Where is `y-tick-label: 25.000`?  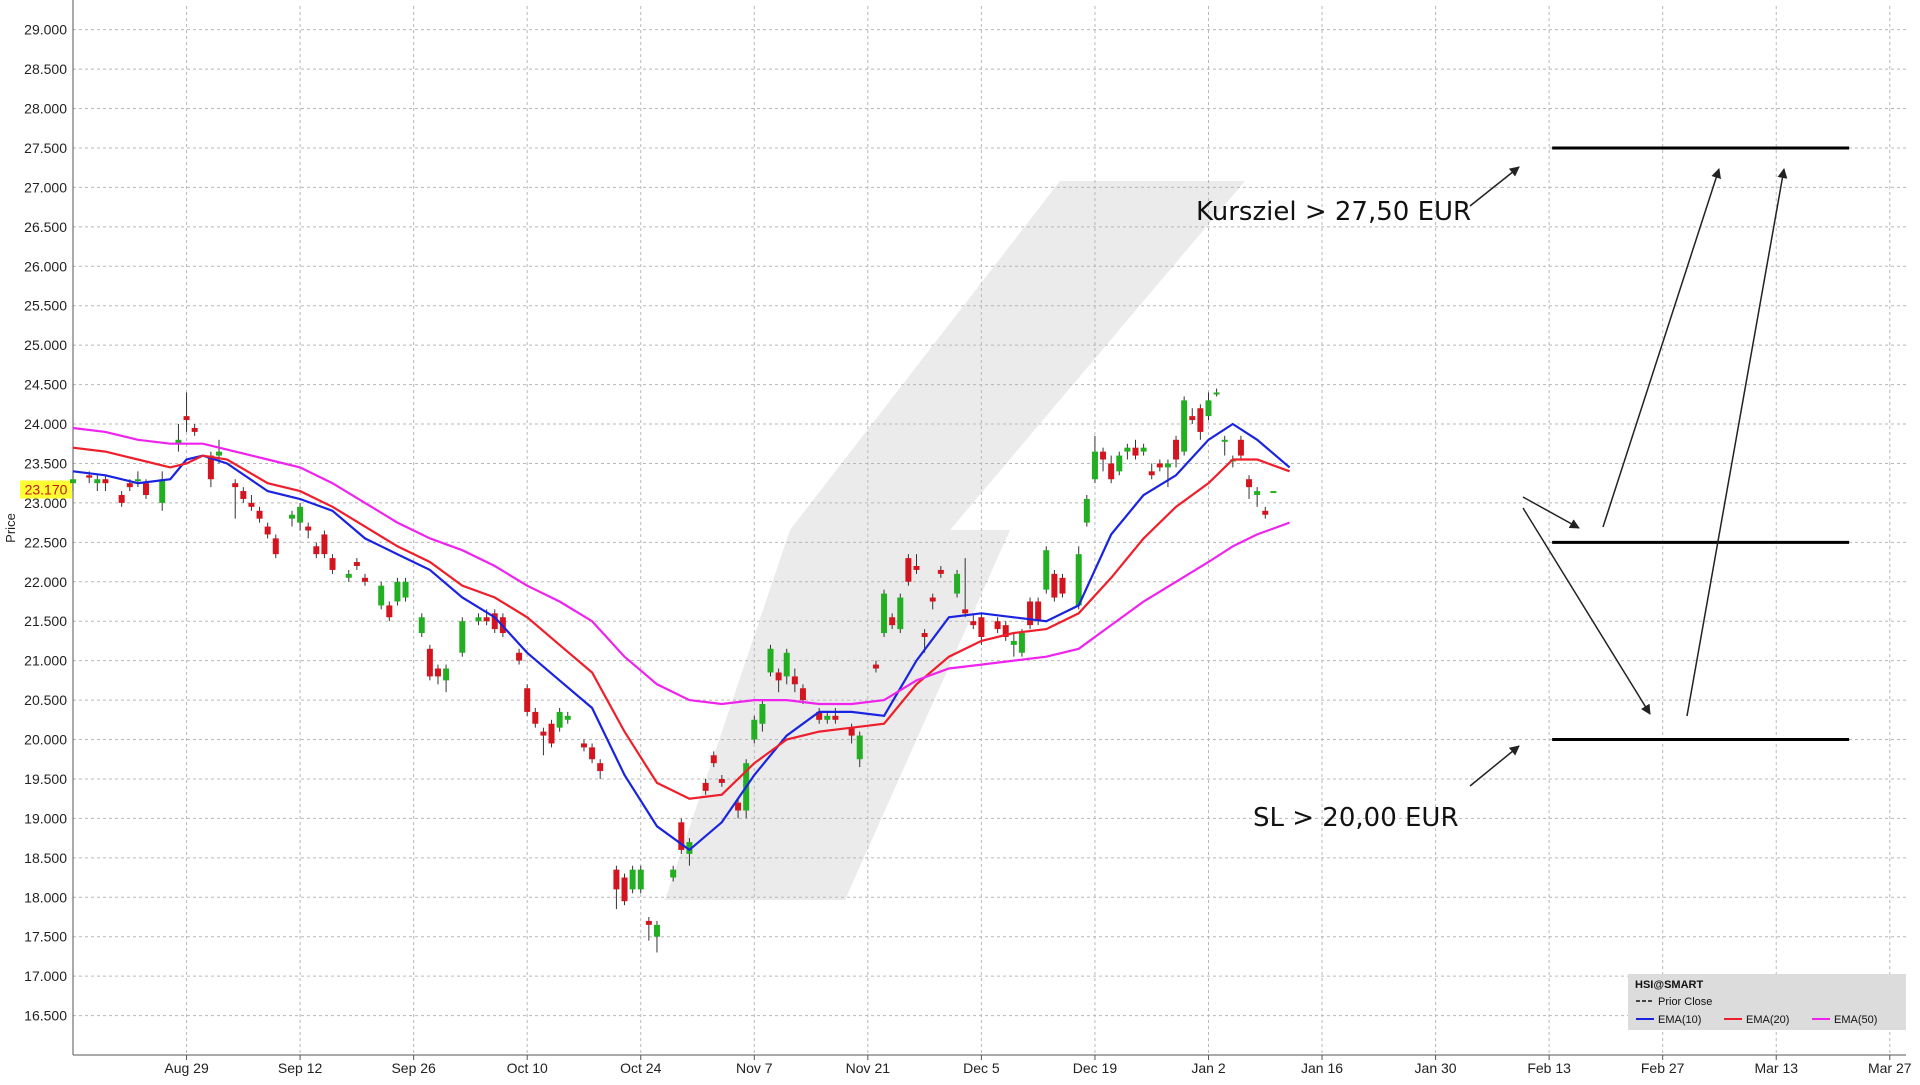 y-tick-label: 25.000 is located at coordinates (45, 345).